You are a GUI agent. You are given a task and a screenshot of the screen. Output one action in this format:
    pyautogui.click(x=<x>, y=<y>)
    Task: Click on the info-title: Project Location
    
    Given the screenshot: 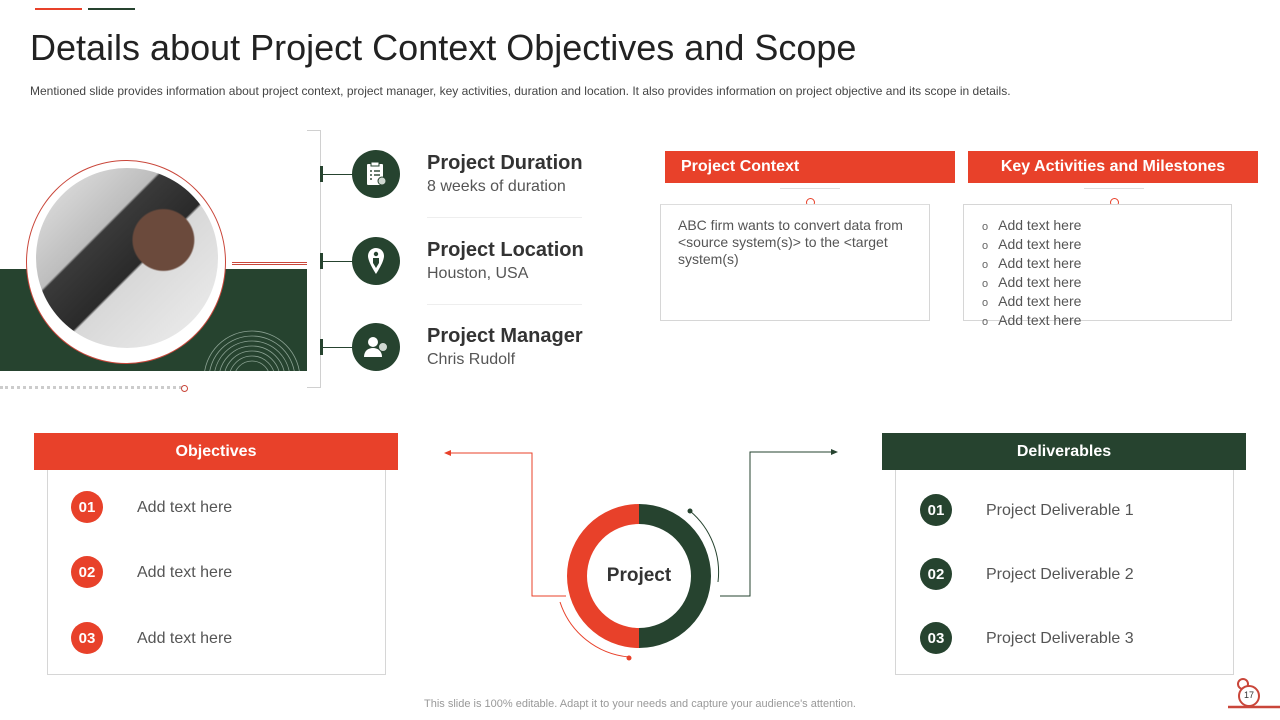 What is the action you would take?
    pyautogui.click(x=505, y=250)
    